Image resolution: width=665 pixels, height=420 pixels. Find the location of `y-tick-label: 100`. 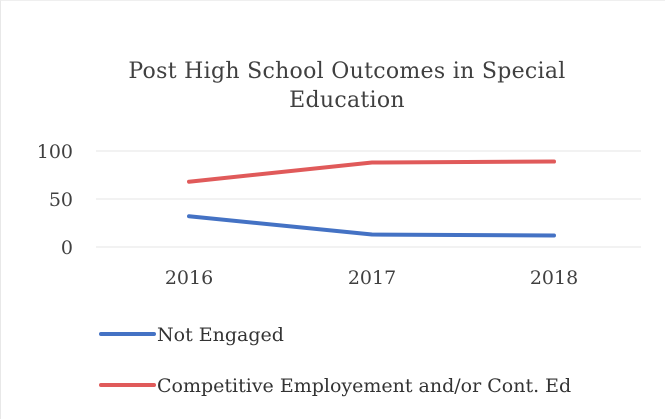

y-tick-label: 100 is located at coordinates (55, 152).